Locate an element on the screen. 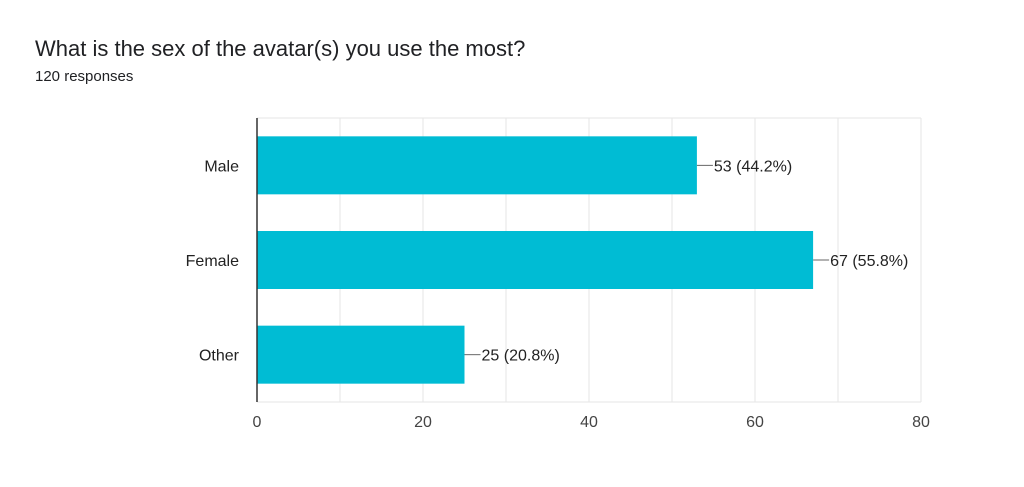  category-label-other: Other is located at coordinates (219, 356).